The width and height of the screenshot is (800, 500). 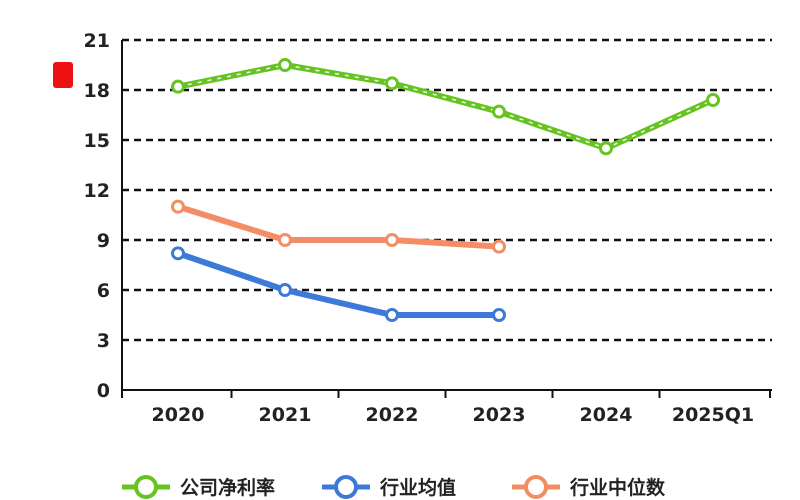 I want to click on y-tick-label: 15, so click(x=97, y=141).